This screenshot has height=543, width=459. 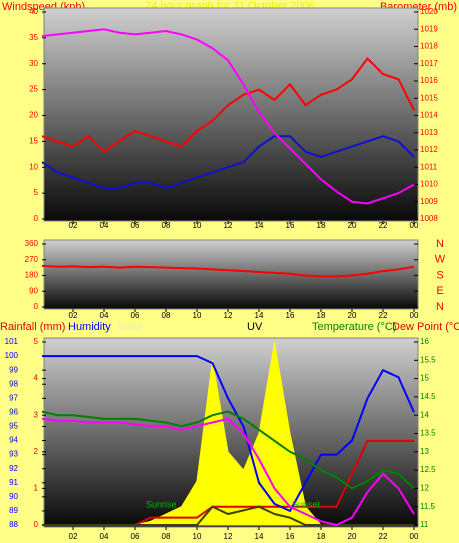 I want to click on y-tick-label: 93, so click(x=13, y=454).